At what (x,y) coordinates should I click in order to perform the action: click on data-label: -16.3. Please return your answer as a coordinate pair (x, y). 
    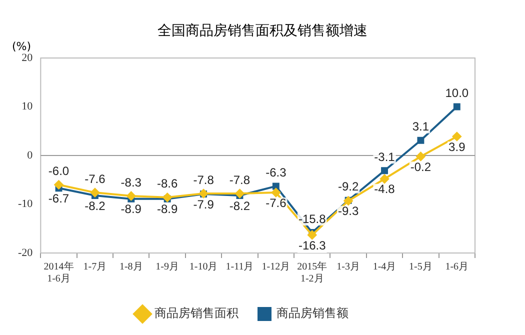
    Looking at the image, I should click on (312, 245).